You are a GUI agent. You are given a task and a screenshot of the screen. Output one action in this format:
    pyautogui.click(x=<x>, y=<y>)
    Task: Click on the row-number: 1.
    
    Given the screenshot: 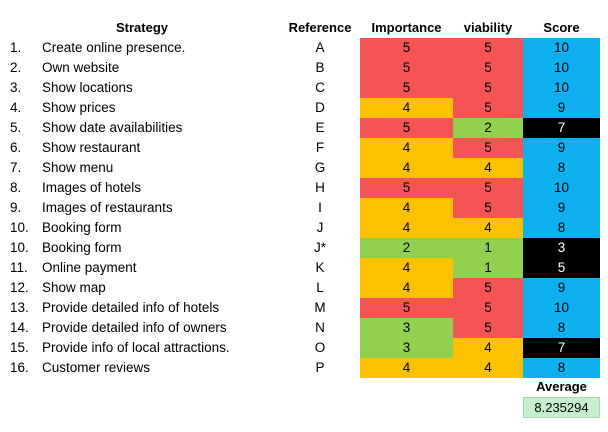 What is the action you would take?
    pyautogui.click(x=16, y=47)
    